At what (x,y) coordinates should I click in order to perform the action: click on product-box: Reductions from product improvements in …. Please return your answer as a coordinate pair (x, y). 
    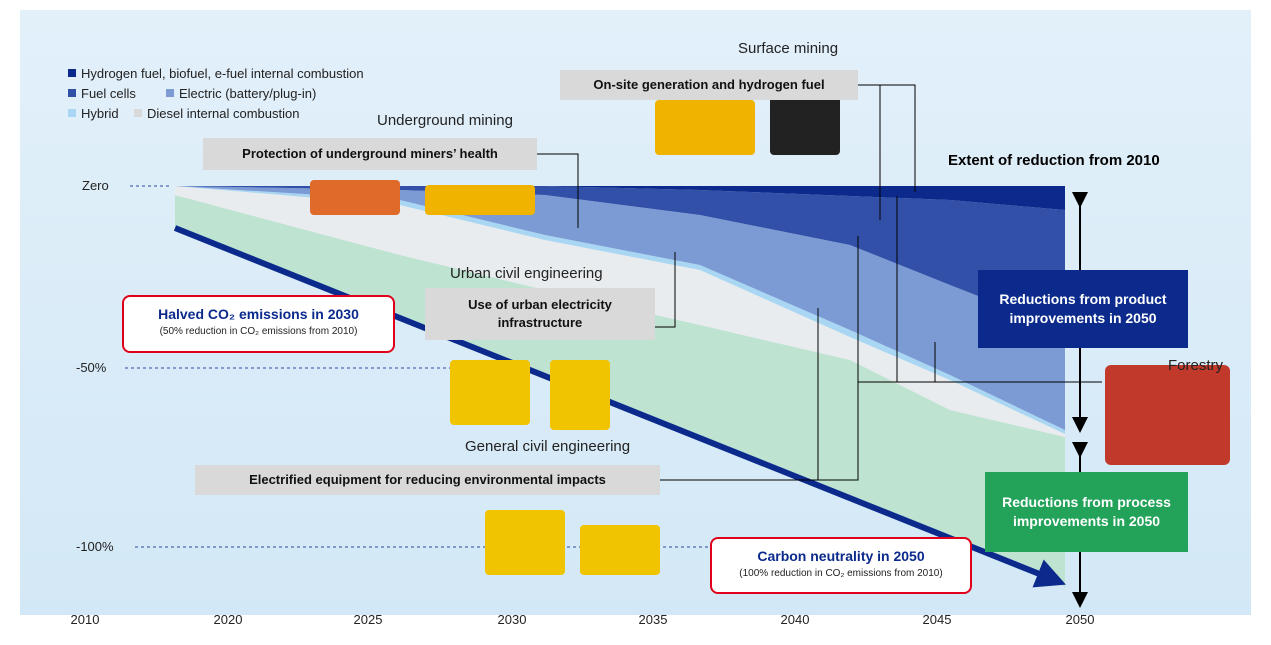
    Looking at the image, I should click on (1083, 309).